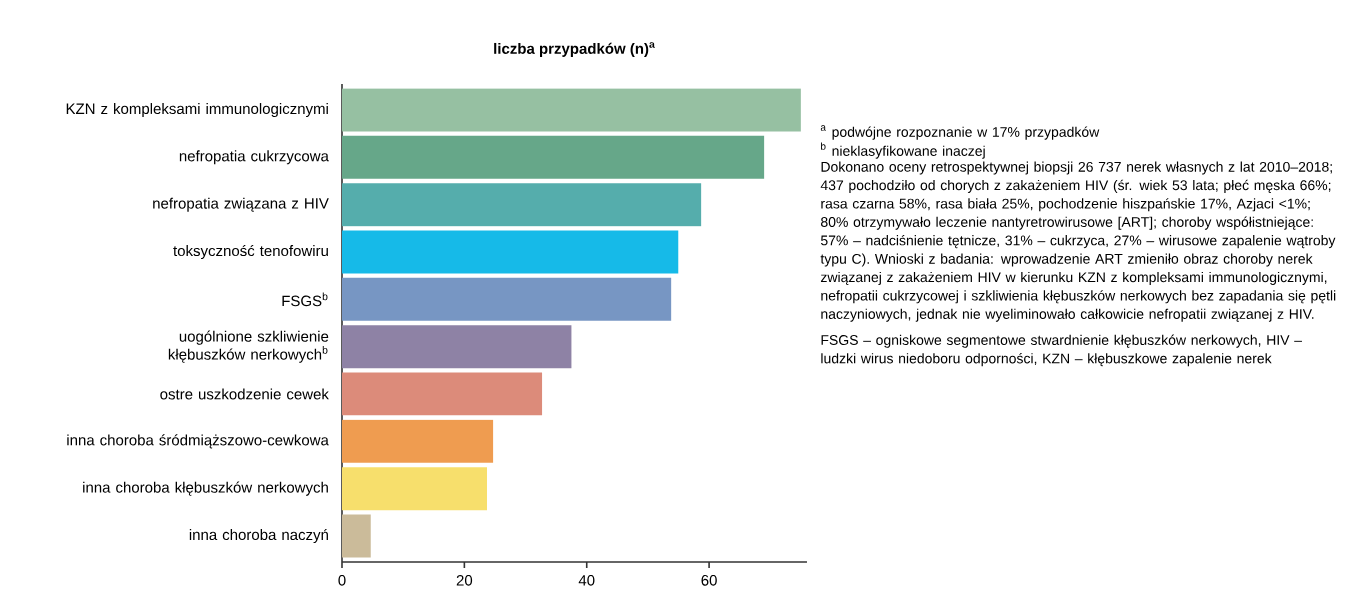 This screenshot has width=1367, height=613. What do you see at coordinates (709, 580) in the screenshot?
I see `x-tick-label: 60` at bounding box center [709, 580].